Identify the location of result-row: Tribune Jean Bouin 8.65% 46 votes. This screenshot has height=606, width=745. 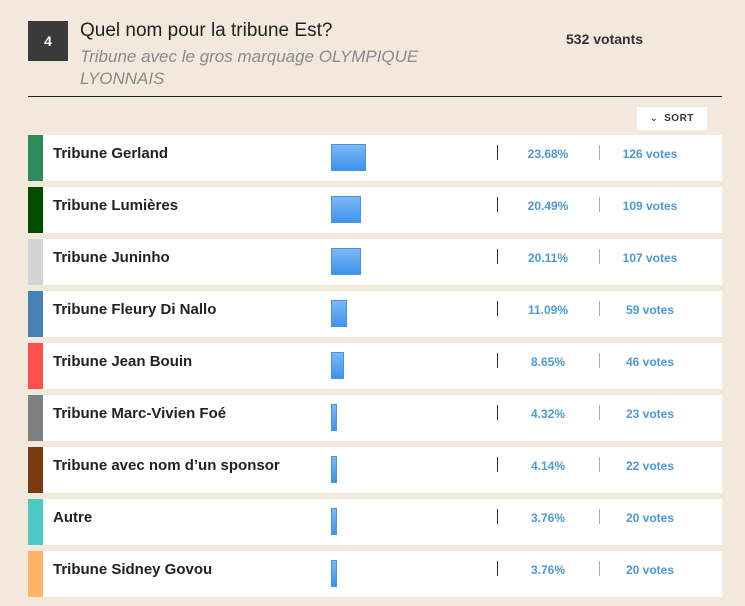
(375, 366).